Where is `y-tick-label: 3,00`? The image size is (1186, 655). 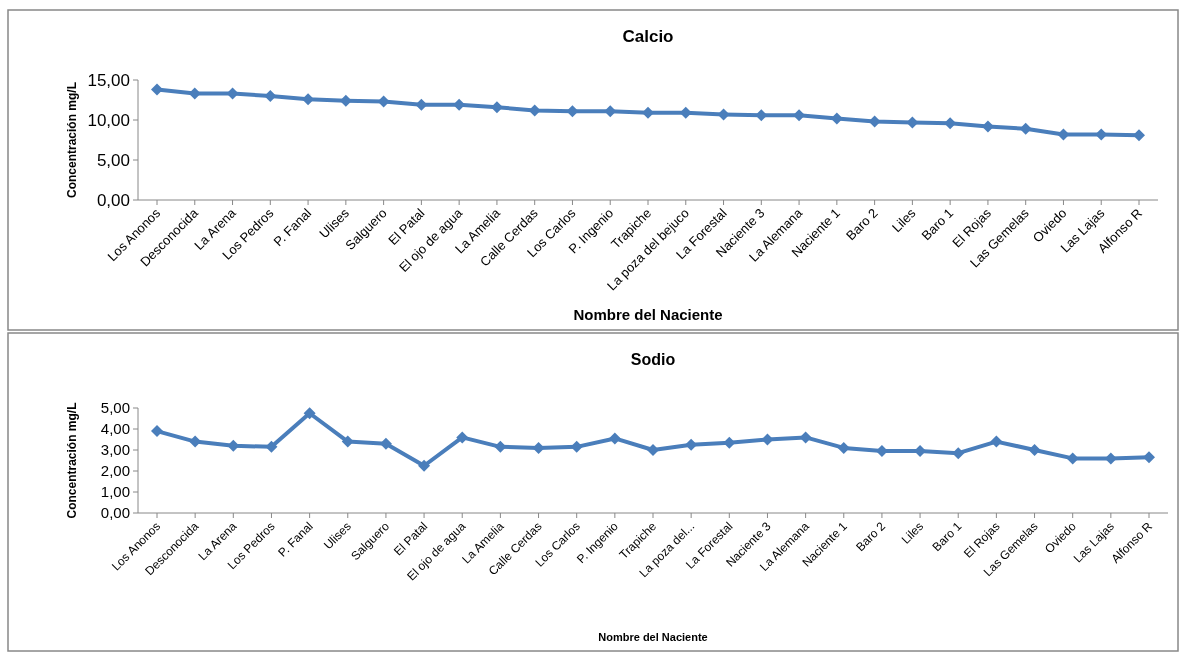 y-tick-label: 3,00 is located at coordinates (115, 450).